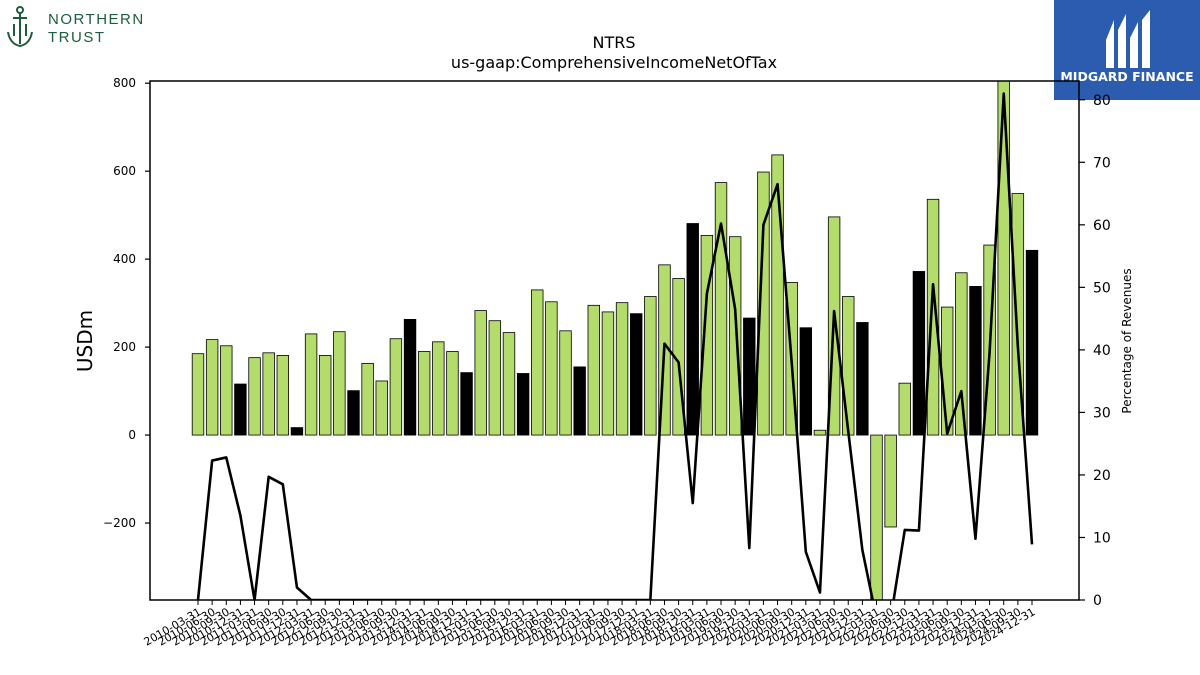 The image size is (1200, 675). What do you see at coordinates (1102, 226) in the screenshot?
I see `y2-tick-label: 60` at bounding box center [1102, 226].